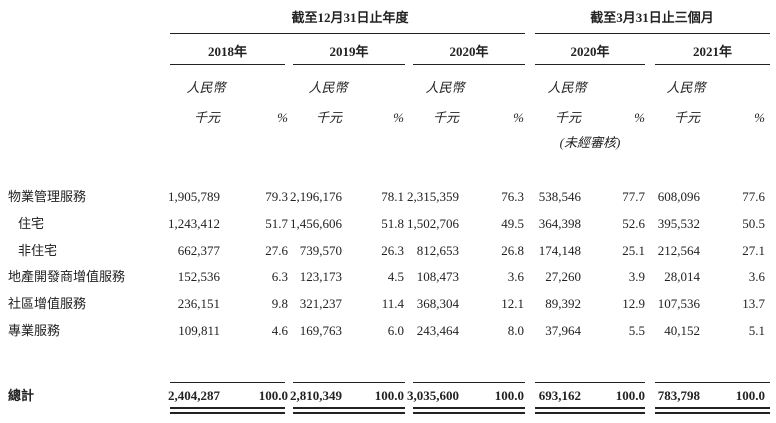 The image size is (776, 423). Describe the element at coordinates (712, 51) in the screenshot. I see `year-header: 2021年` at that location.